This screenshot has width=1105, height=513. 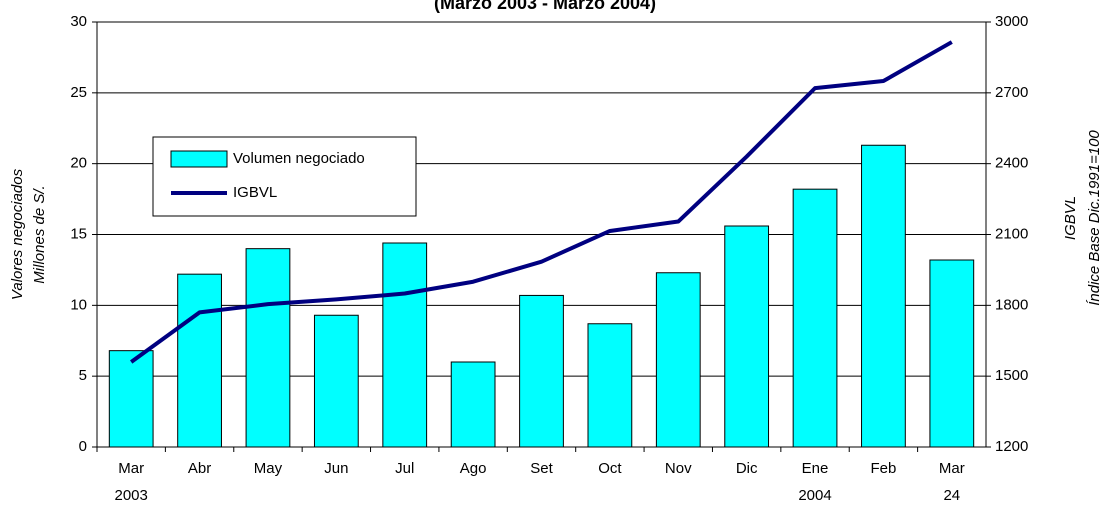 I want to click on y2-tick-label: 1800, so click(x=1011, y=304).